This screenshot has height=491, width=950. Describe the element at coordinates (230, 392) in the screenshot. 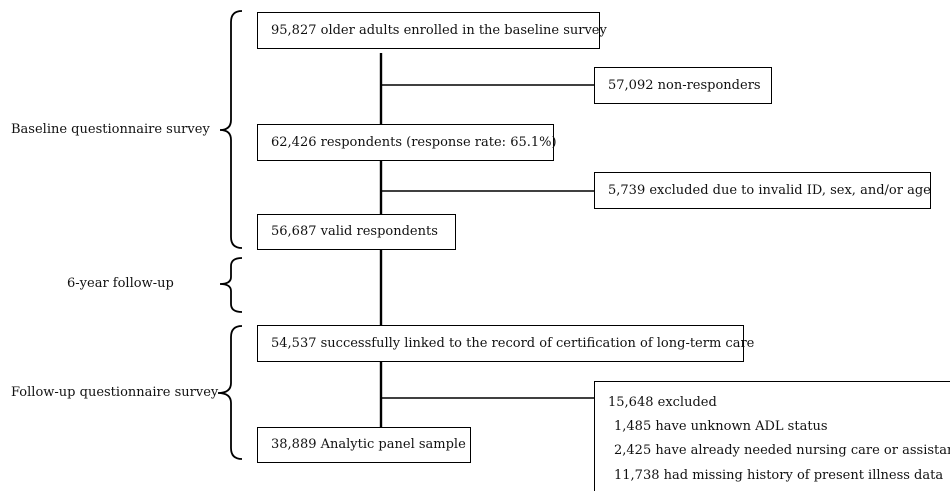

I see `brace-followup` at that location.